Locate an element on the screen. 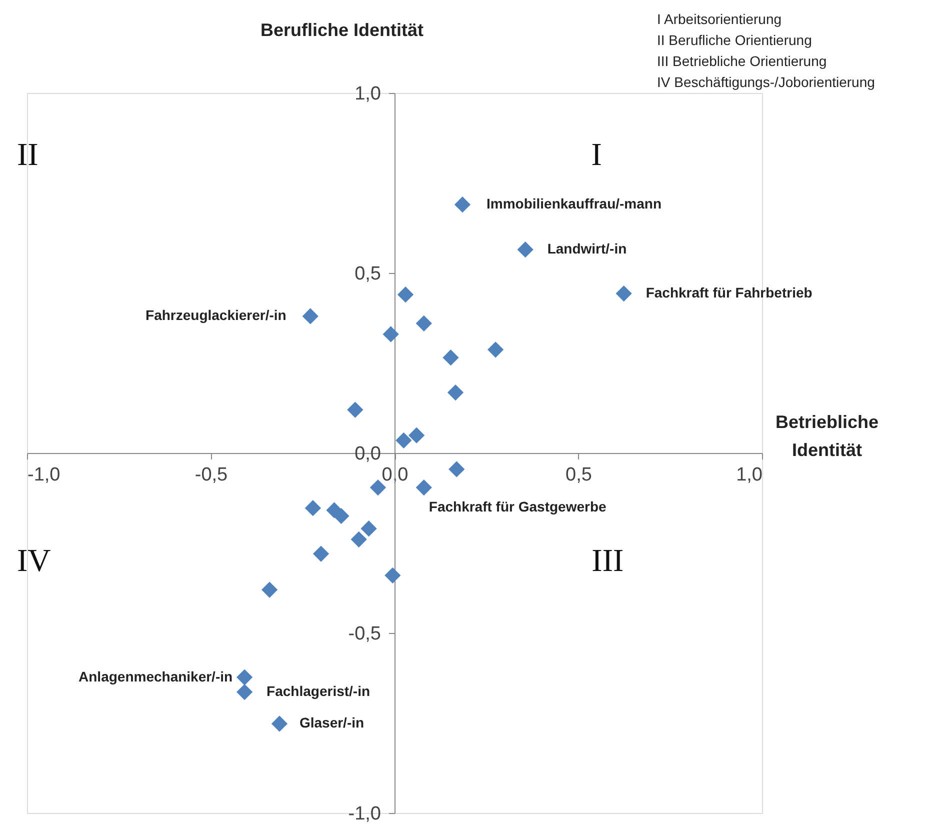 Image resolution: width=931 pixels, height=825 pixels. y-tick-label: -0,5 is located at coordinates (364, 634).